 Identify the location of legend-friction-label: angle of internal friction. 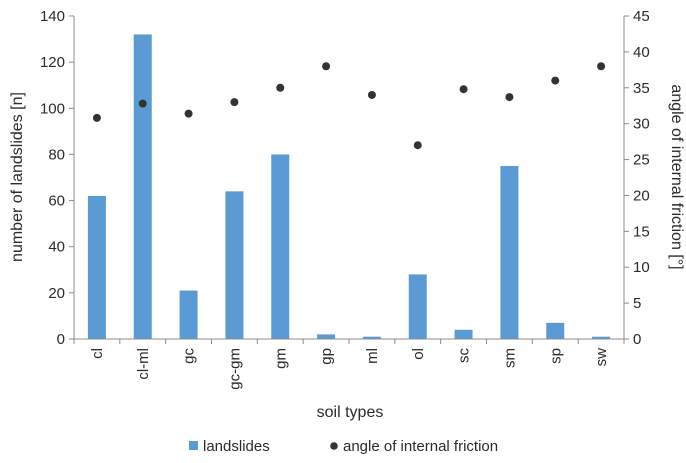
(420, 446).